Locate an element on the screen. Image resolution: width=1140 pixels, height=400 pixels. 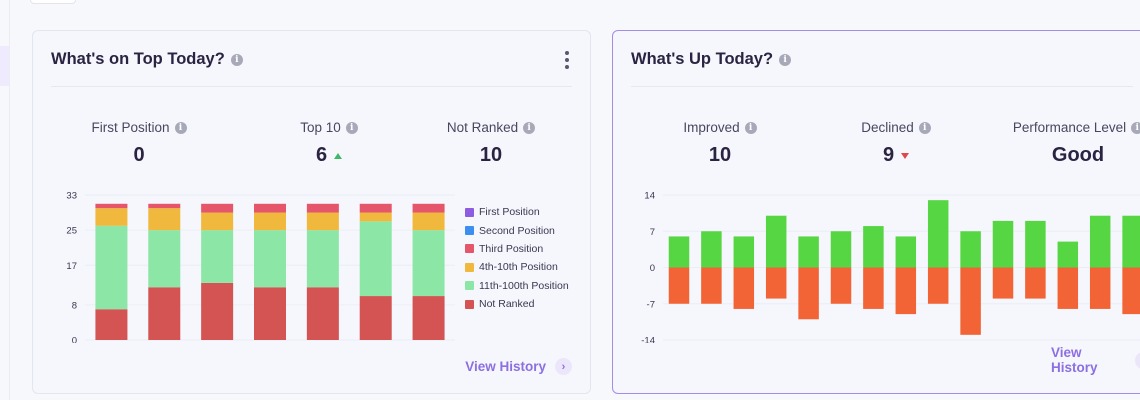
sidebar-active-indicator is located at coordinates (4, 66).